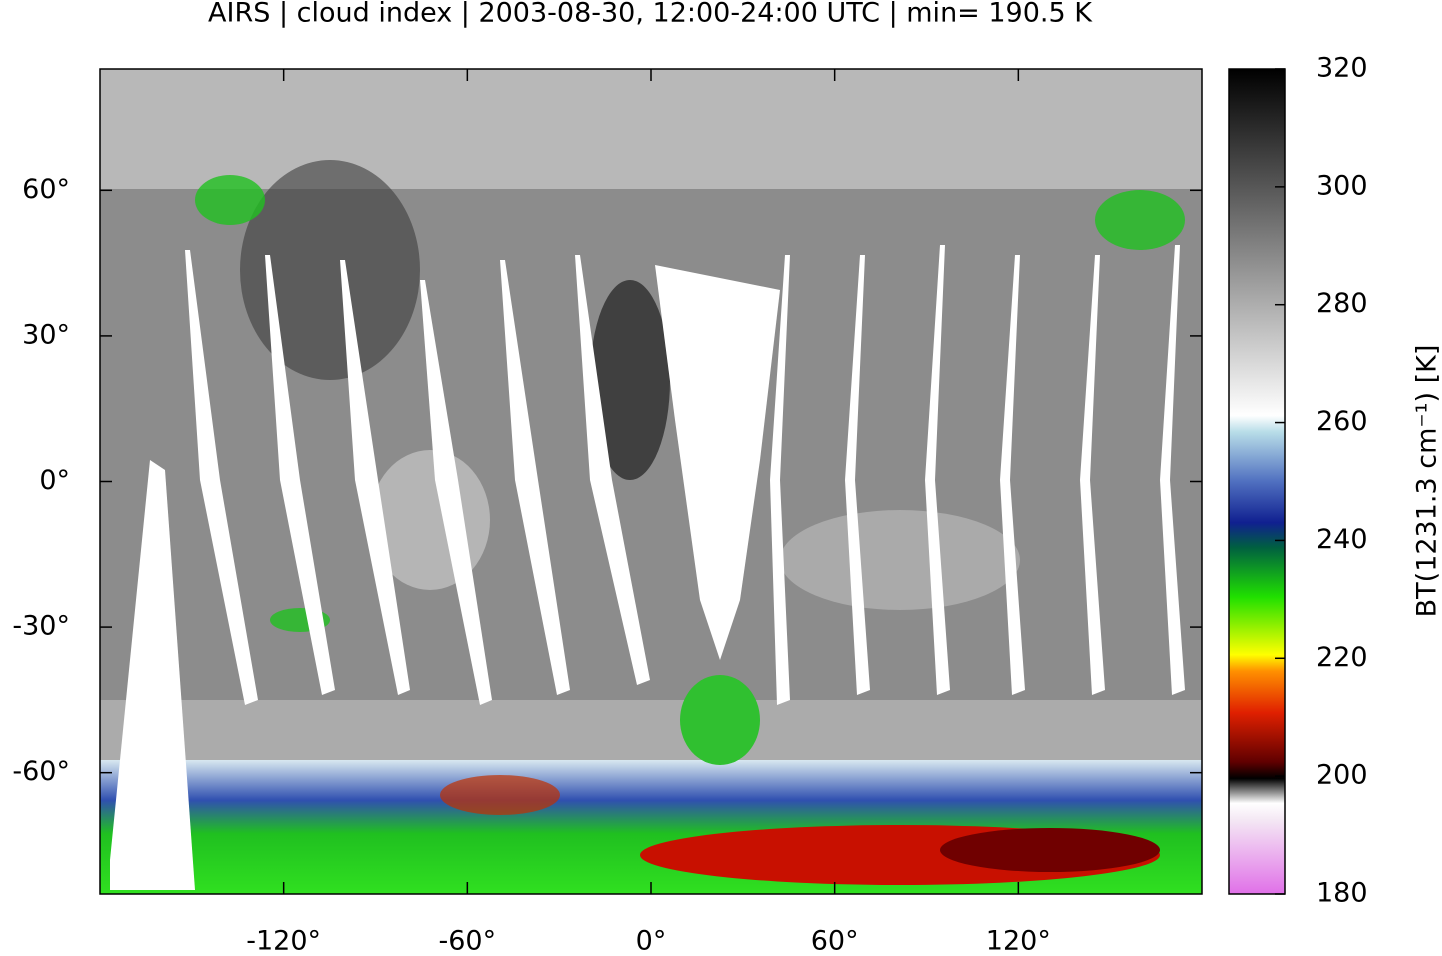  I want to click on colorbar-tick-label: 300, so click(1342, 185).